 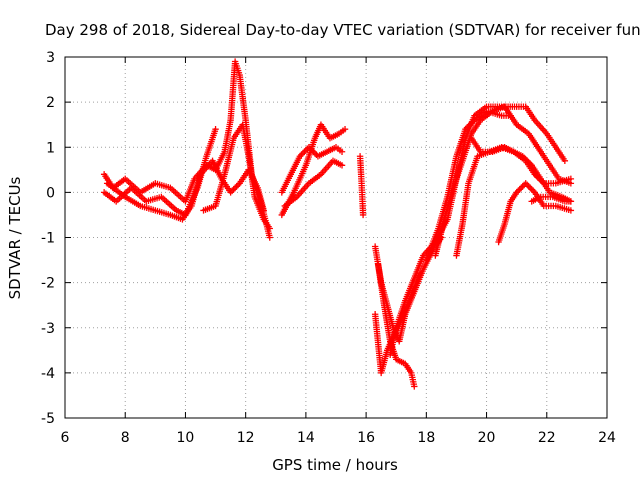 I want to click on y-axis-label: SDTVAR / TECUs, so click(x=15, y=237).